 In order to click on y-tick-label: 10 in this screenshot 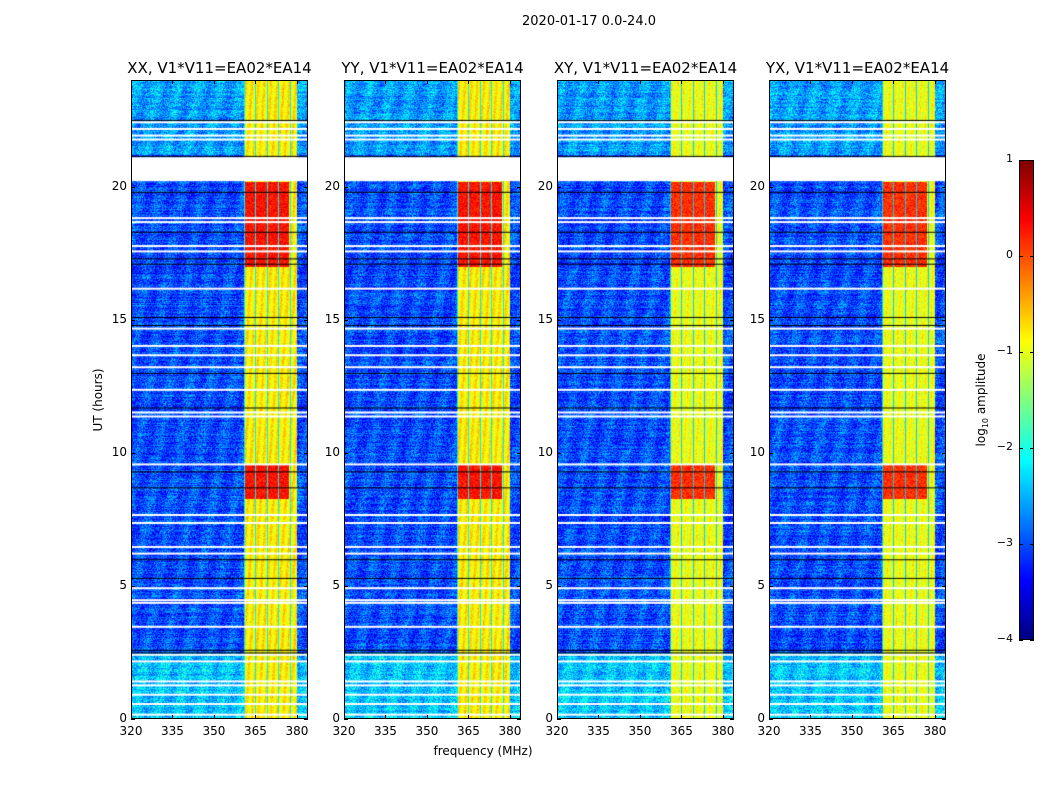, I will do `click(757, 451)`.